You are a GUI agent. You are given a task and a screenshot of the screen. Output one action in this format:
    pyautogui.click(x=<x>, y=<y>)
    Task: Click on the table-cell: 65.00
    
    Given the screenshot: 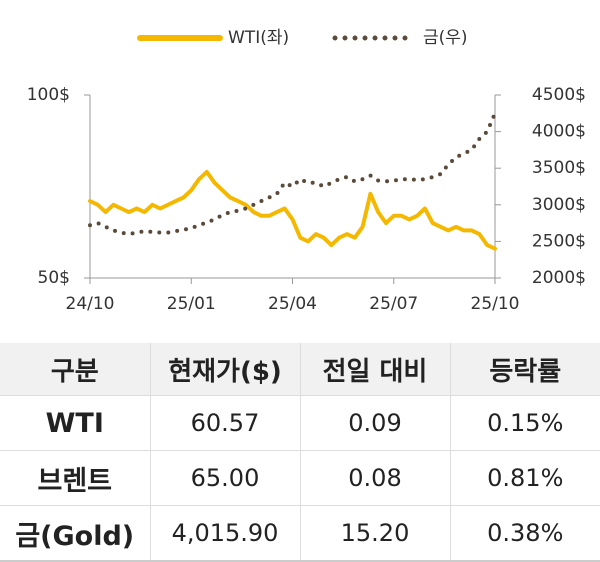 What is the action you would take?
    pyautogui.click(x=224, y=478)
    